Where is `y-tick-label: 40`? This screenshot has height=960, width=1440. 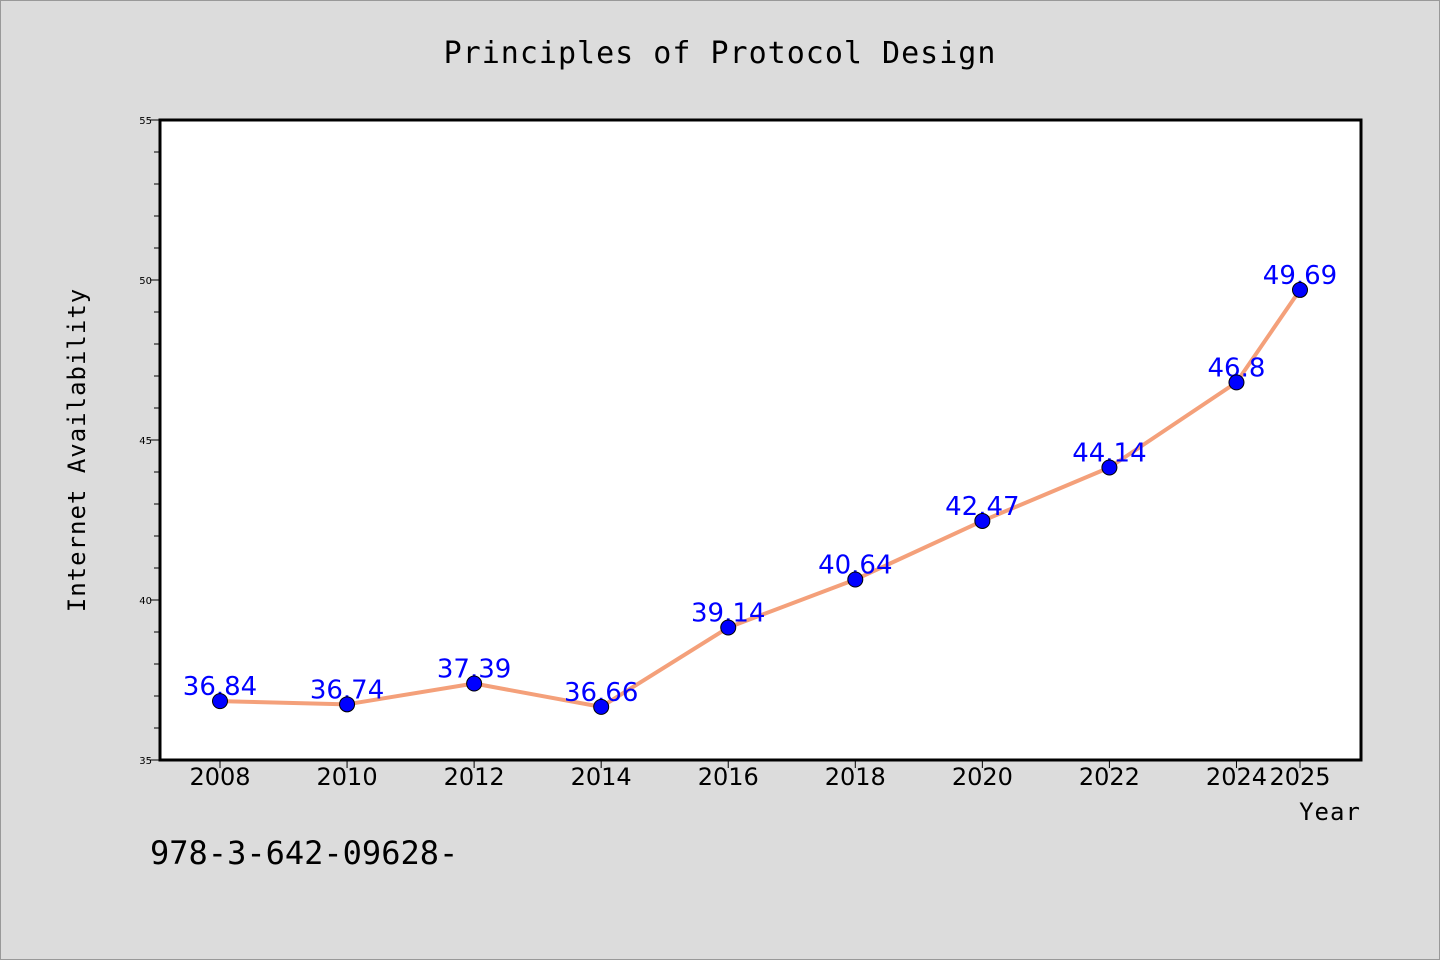 y-tick-label: 40 is located at coordinates (145, 601).